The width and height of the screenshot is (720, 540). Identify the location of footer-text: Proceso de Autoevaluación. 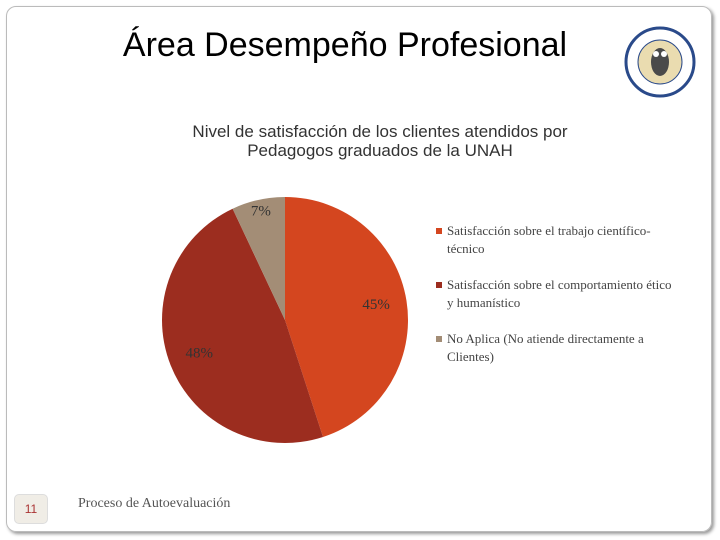
(154, 503).